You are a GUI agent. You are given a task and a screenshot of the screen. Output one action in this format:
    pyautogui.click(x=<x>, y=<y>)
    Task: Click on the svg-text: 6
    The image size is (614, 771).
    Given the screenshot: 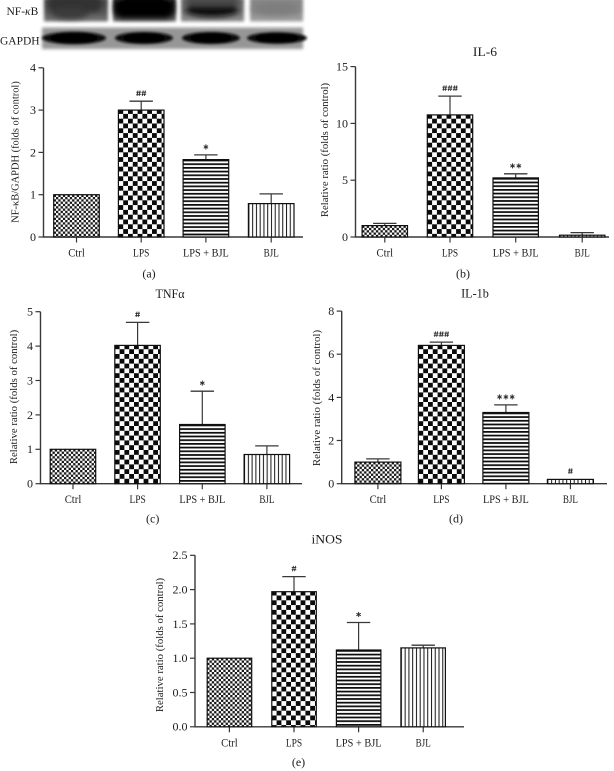 What is the action you would take?
    pyautogui.click(x=331, y=354)
    